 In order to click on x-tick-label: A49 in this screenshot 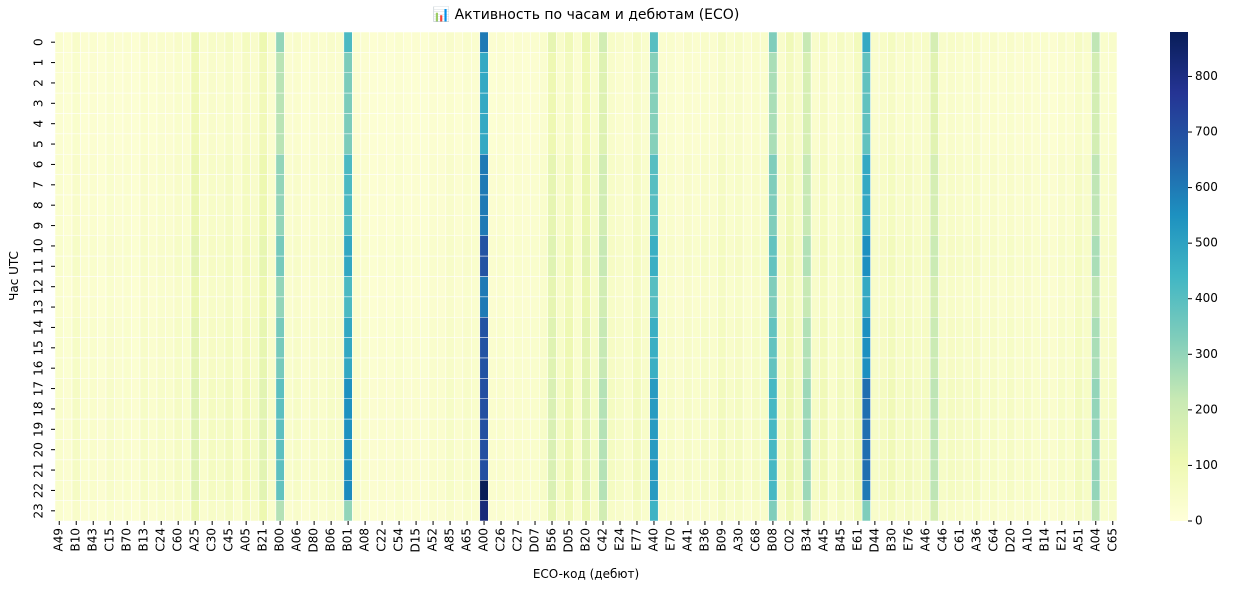, I will do `click(59, 539)`.